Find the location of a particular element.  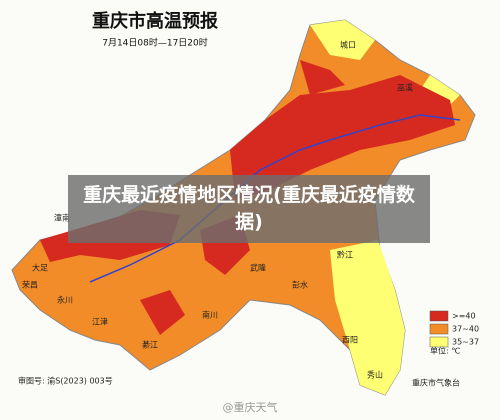

place-label: 荣昌 is located at coordinates (30, 285).